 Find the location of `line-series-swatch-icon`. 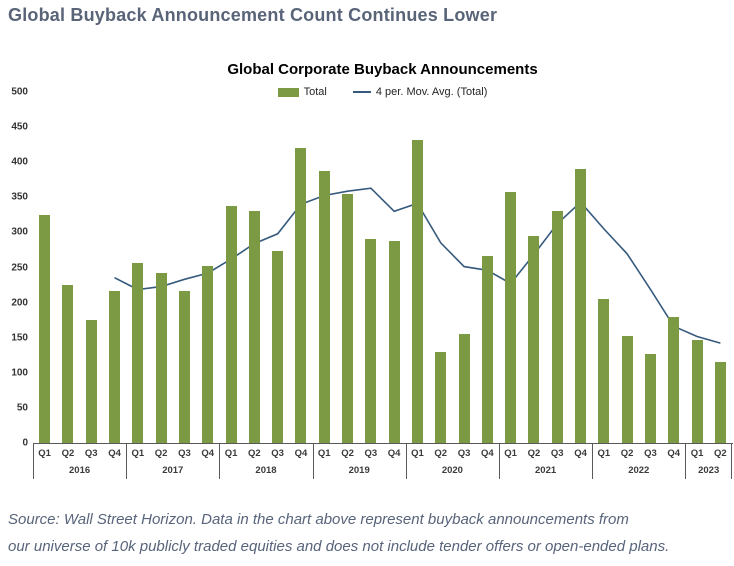

line-series-swatch-icon is located at coordinates (361, 92).